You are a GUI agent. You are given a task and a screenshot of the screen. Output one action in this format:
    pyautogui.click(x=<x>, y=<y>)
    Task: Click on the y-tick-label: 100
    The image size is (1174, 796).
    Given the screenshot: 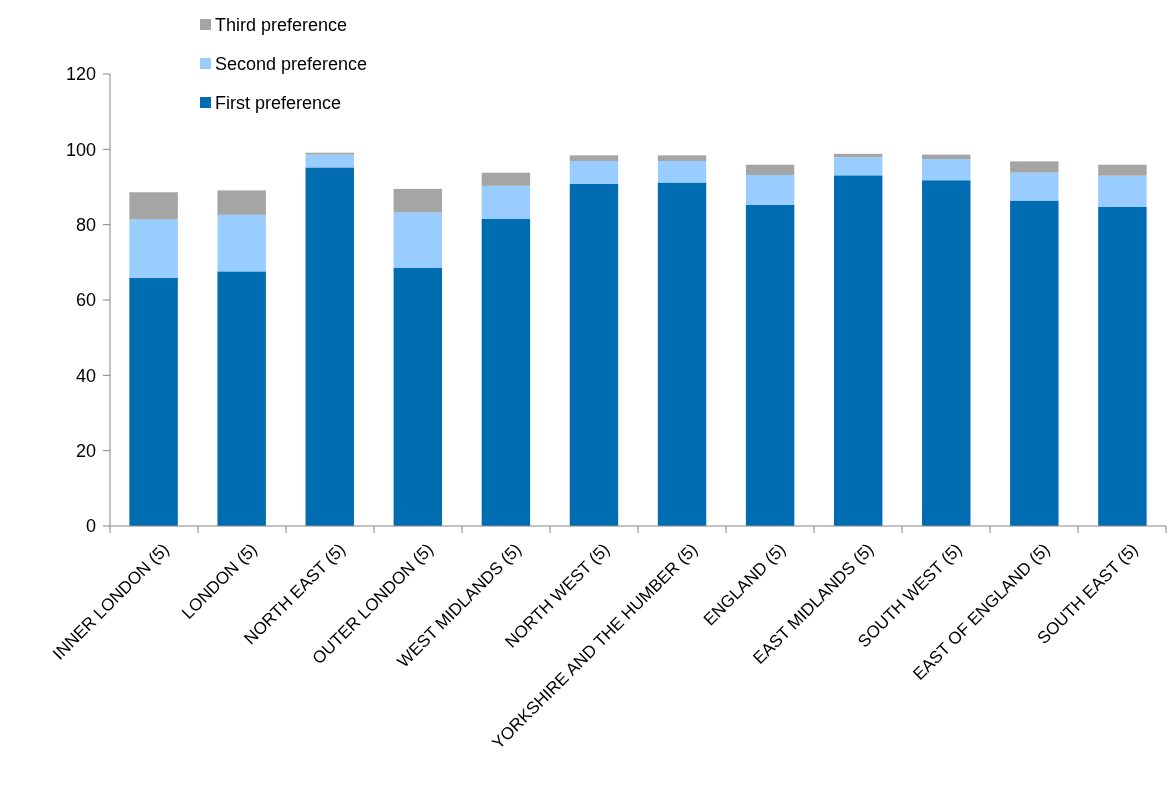 What is the action you would take?
    pyautogui.click(x=80, y=149)
    